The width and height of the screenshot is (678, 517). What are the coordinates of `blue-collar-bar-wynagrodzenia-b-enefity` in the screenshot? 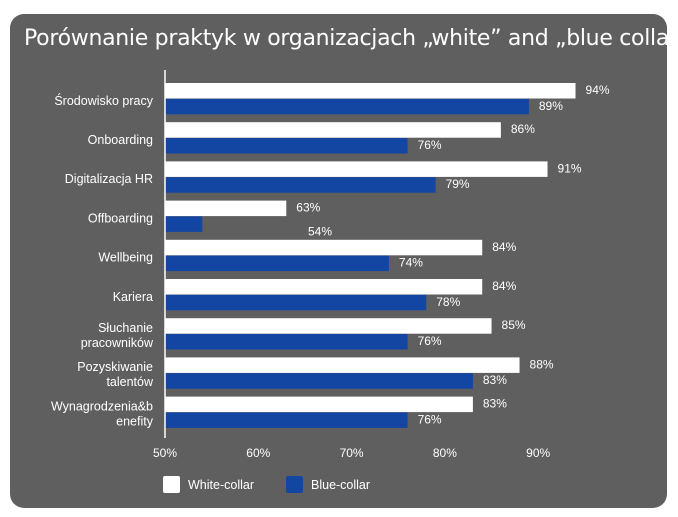 It's located at (286, 420).